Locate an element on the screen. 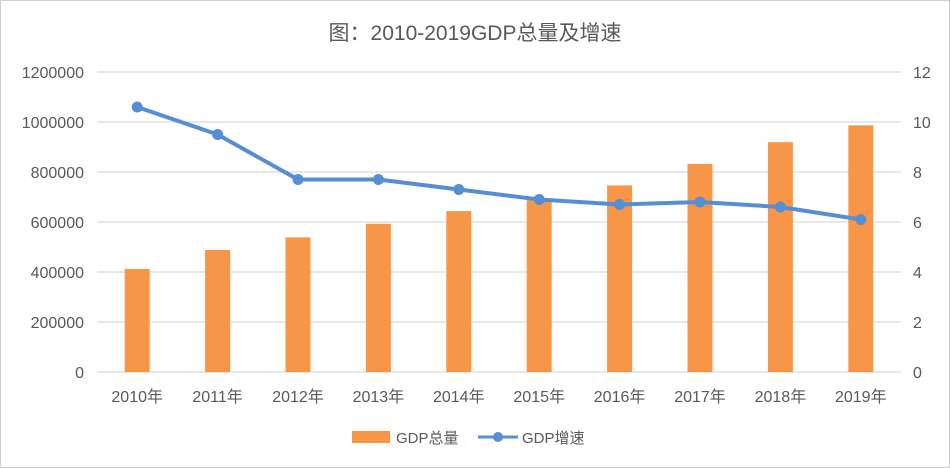  x-tick-label: 2012年 is located at coordinates (298, 397).